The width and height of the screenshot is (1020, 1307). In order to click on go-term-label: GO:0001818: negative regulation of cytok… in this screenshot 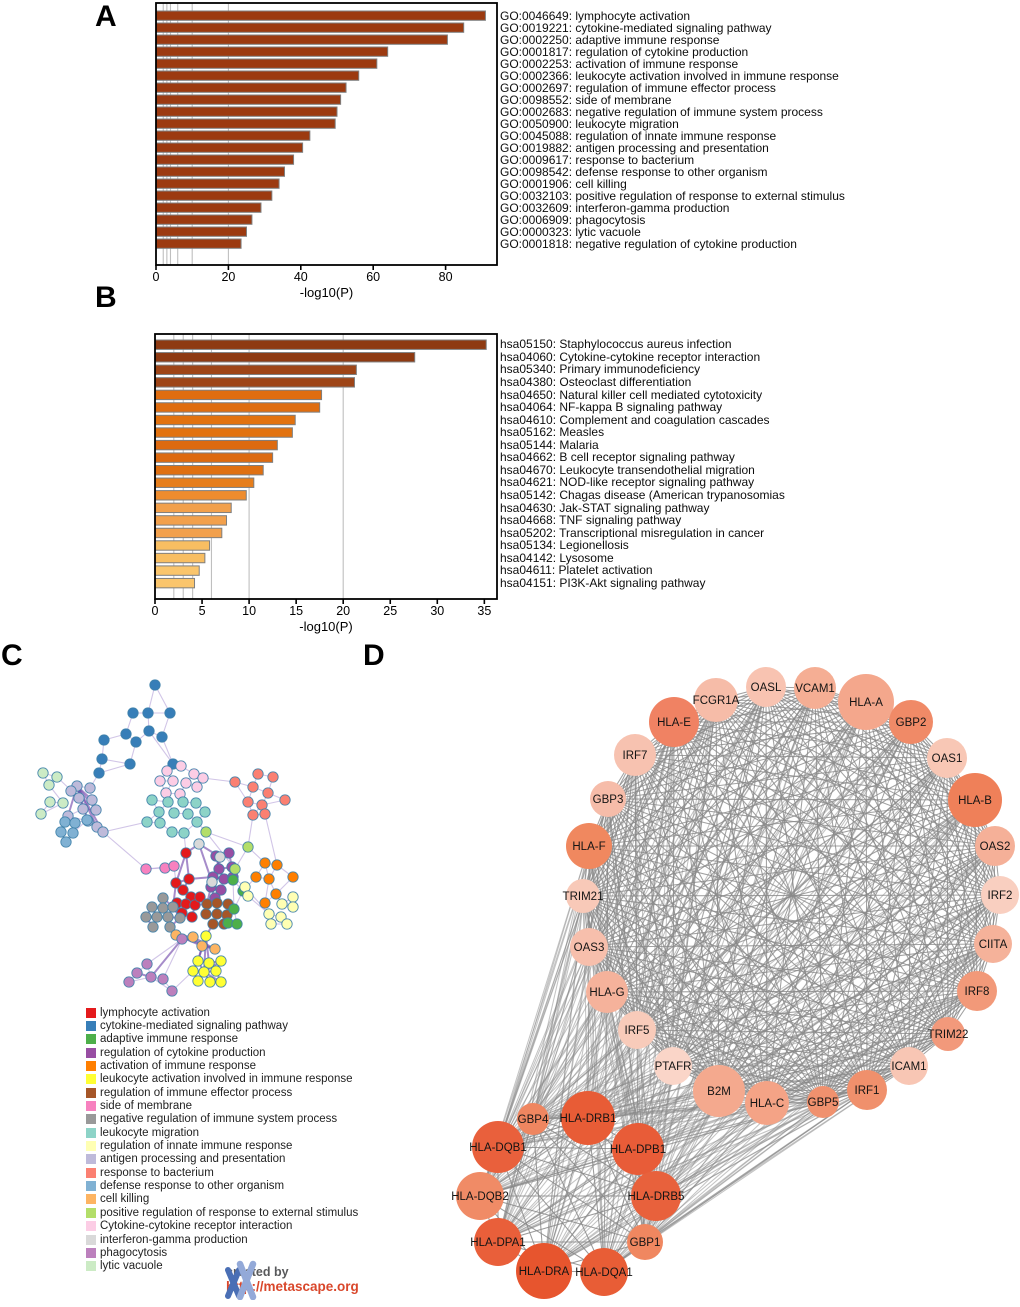, I will do `click(648, 243)`.